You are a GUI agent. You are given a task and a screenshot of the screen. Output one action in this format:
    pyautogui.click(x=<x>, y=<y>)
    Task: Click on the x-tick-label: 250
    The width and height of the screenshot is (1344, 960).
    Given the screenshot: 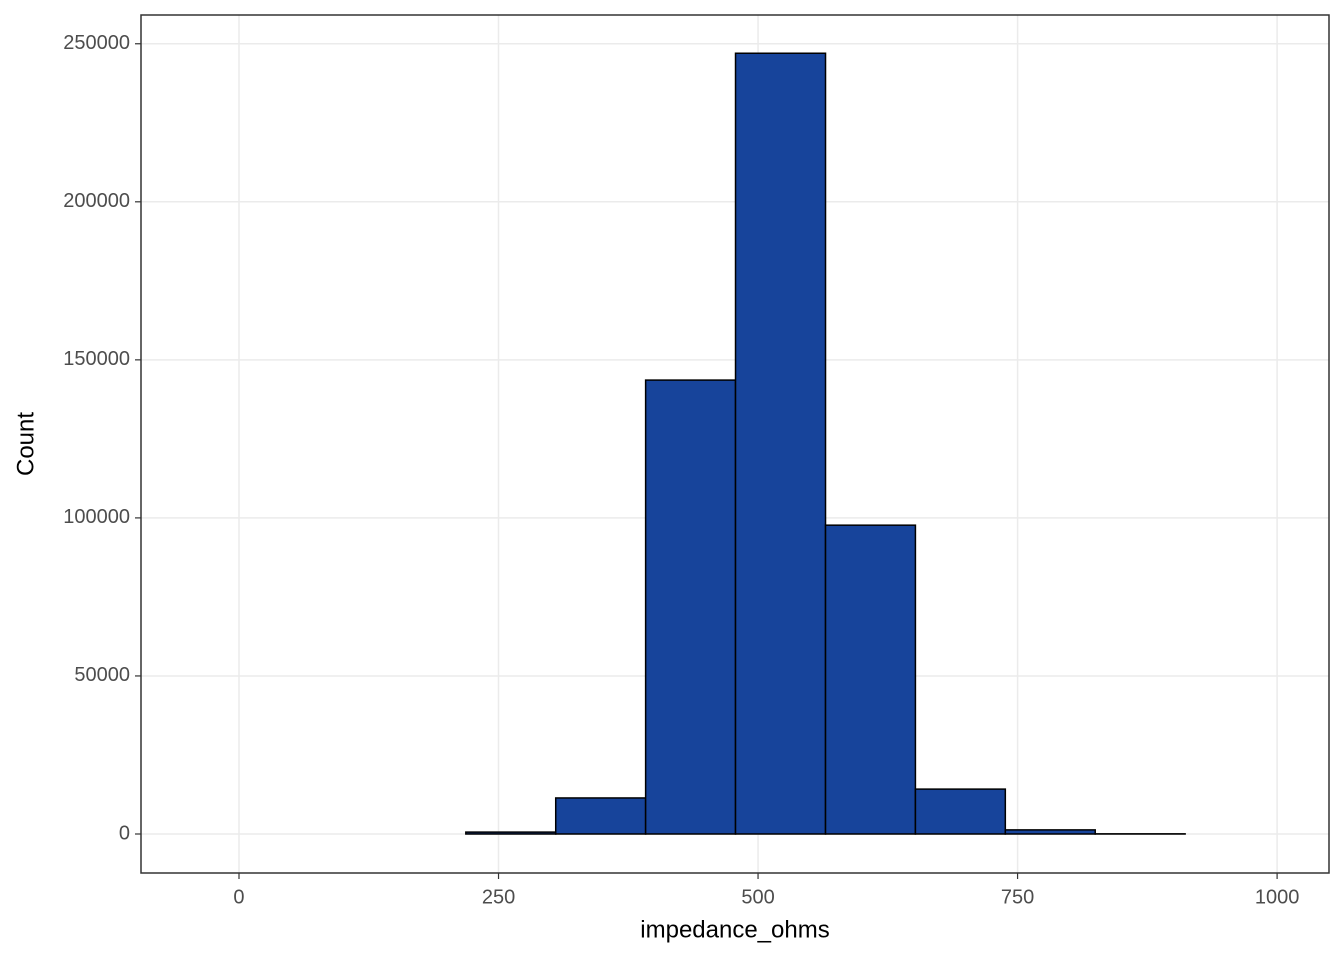 What is the action you would take?
    pyautogui.click(x=498, y=897)
    